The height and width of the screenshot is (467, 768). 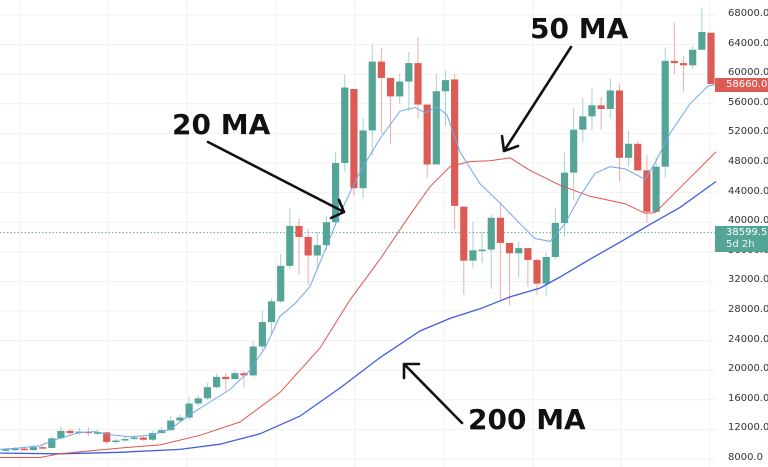 I want to click on price-tick-label: 64000.0, so click(x=748, y=43).